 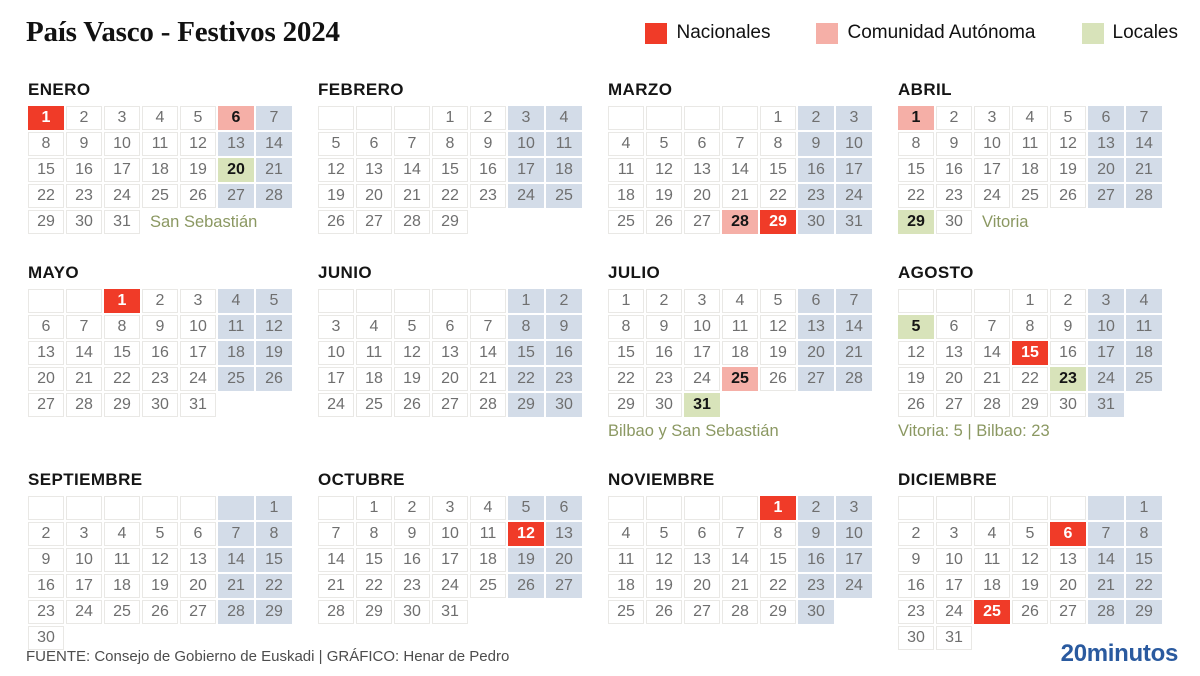 What do you see at coordinates (488, 118) in the screenshot?
I see `day-cell: 2` at bounding box center [488, 118].